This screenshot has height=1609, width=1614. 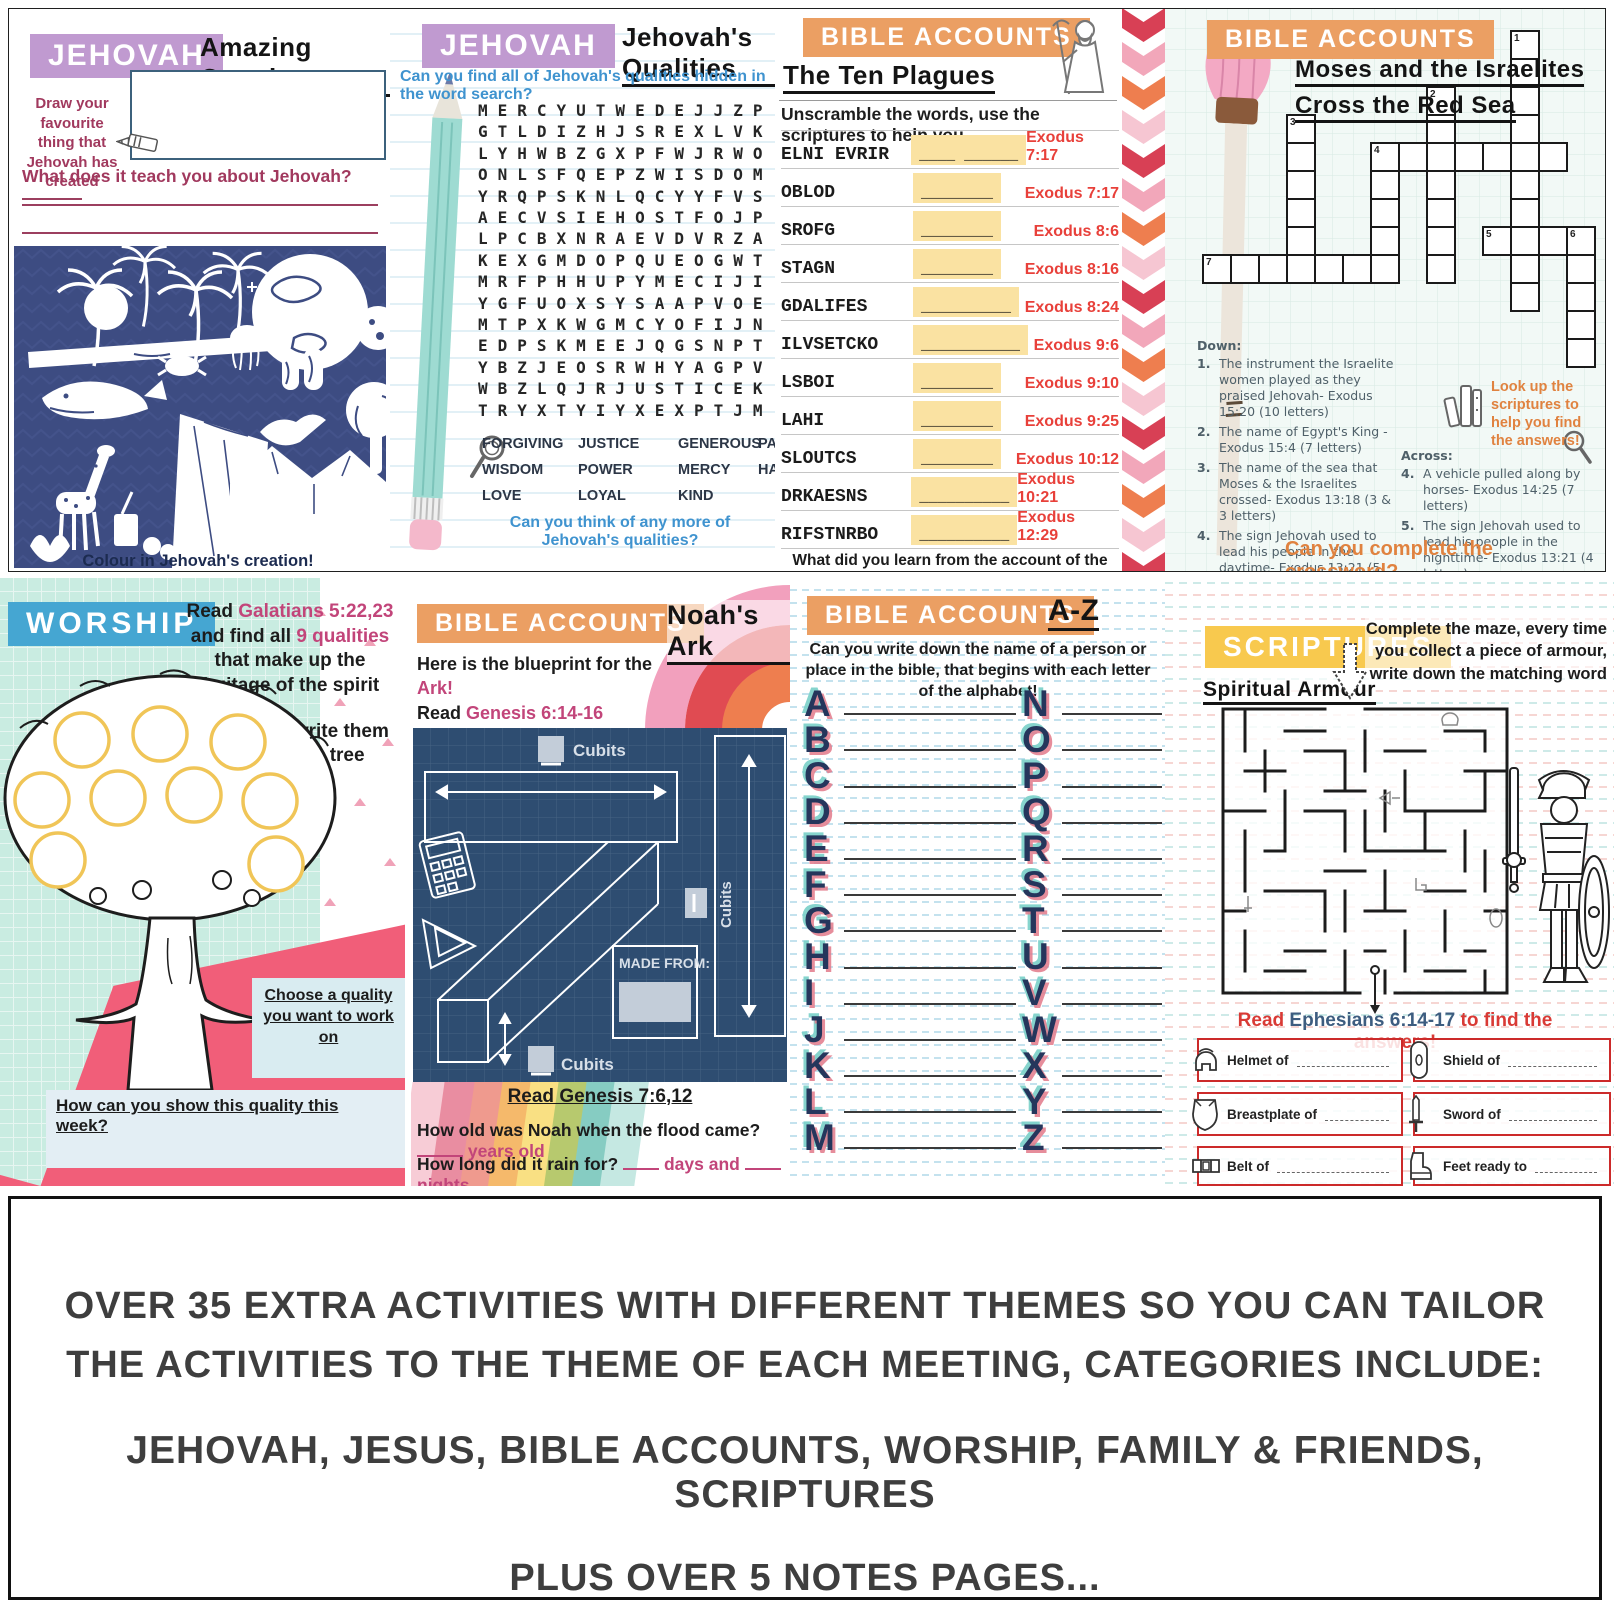 What do you see at coordinates (766, 470) in the screenshot?
I see `word-list-item: HAPPY` at bounding box center [766, 470].